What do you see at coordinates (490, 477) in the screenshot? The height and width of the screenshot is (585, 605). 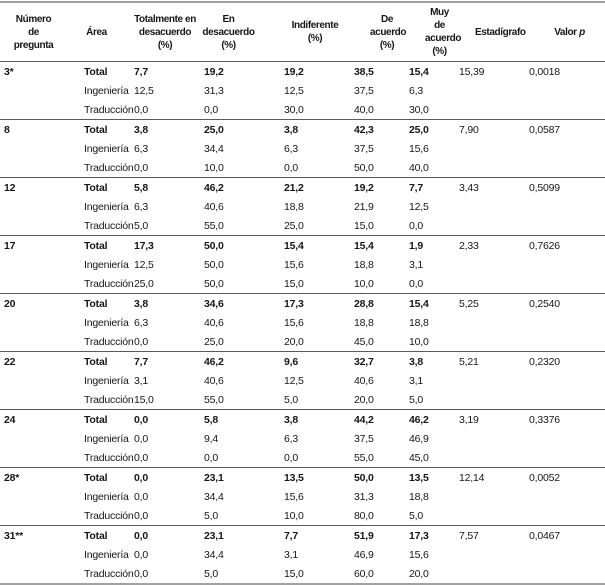 I see `statistic-value: 12,14` at bounding box center [490, 477].